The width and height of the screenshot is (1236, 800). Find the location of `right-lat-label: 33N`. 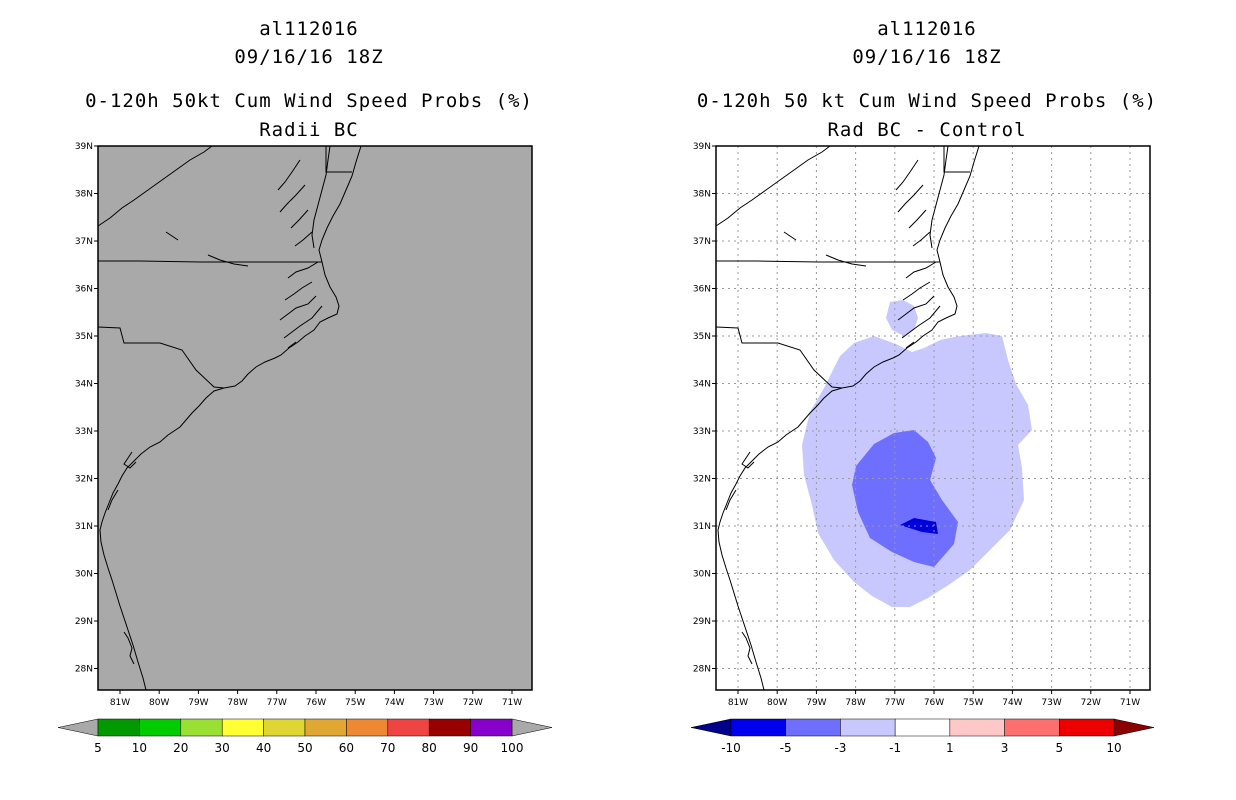

right-lat-label: 33N is located at coordinates (702, 432).